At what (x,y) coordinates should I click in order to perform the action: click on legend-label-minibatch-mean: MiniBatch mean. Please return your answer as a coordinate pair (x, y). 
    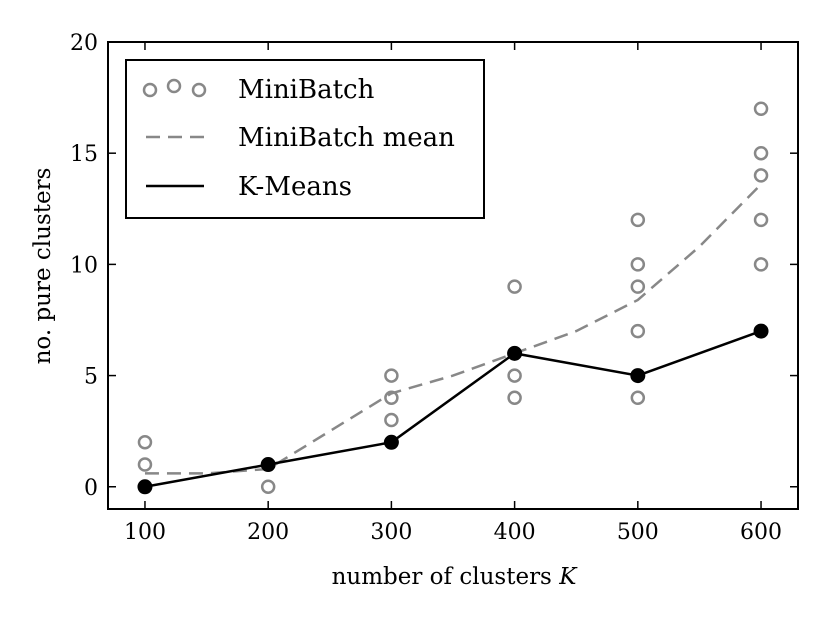
    Looking at the image, I should click on (346, 138).